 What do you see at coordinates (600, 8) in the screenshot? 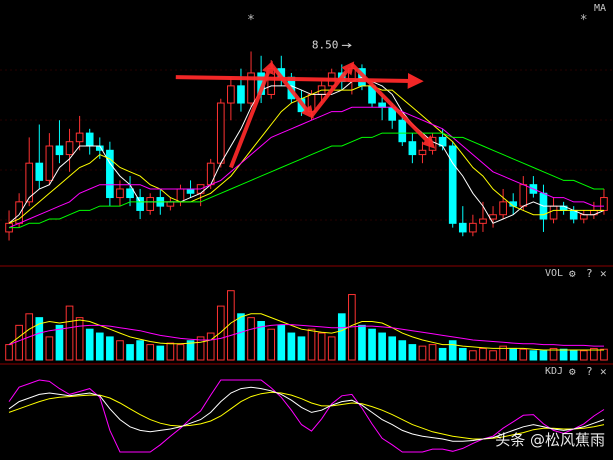
I see `ma-indicator-label: MA` at bounding box center [600, 8].